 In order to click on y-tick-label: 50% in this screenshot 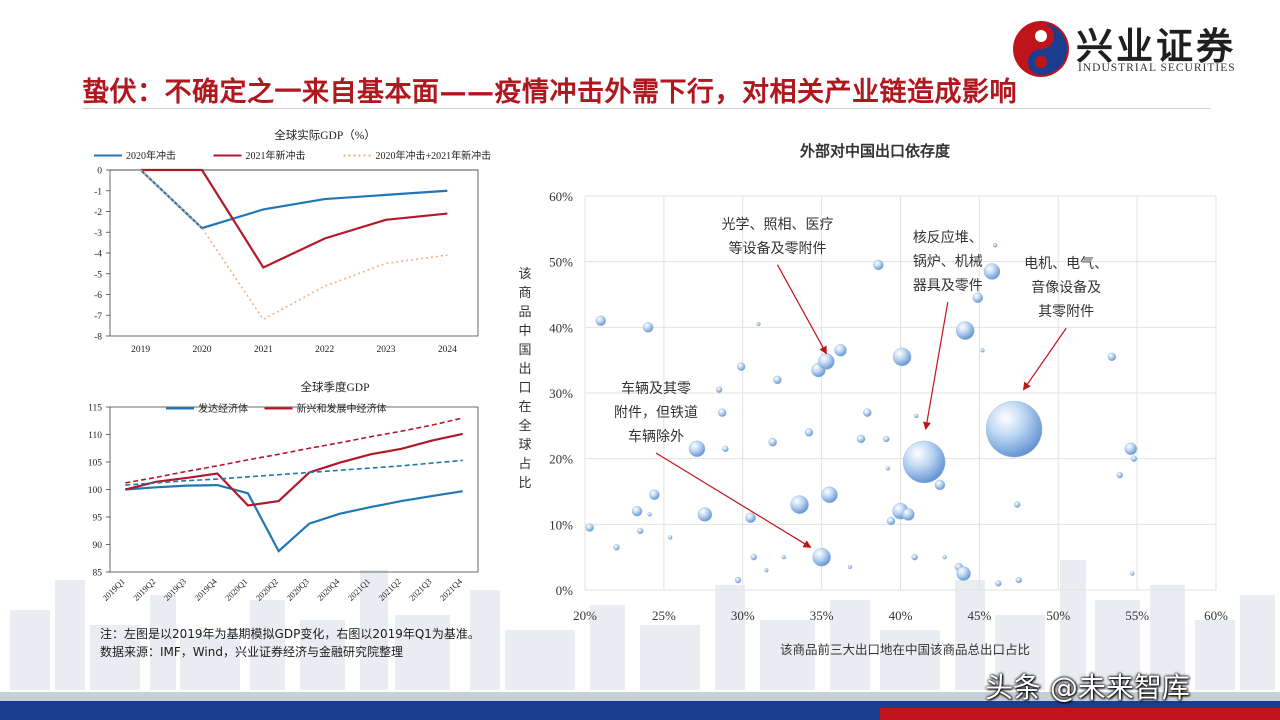, I will do `click(561, 262)`.